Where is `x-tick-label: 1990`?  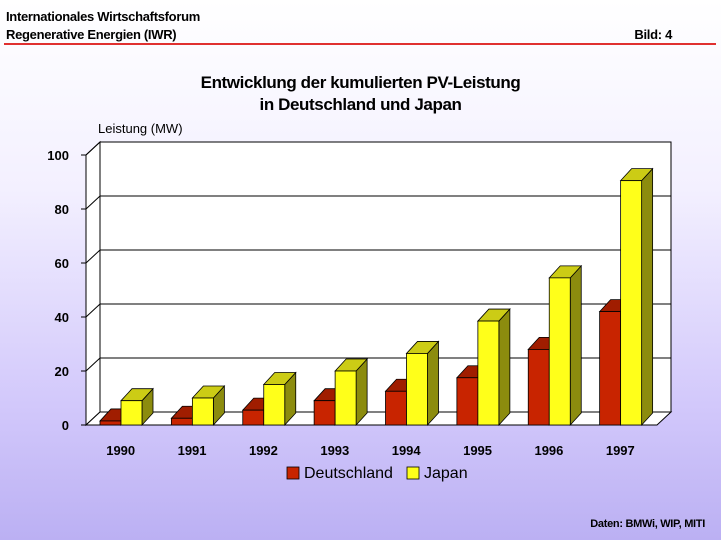
x-tick-label: 1990 is located at coordinates (120, 450).